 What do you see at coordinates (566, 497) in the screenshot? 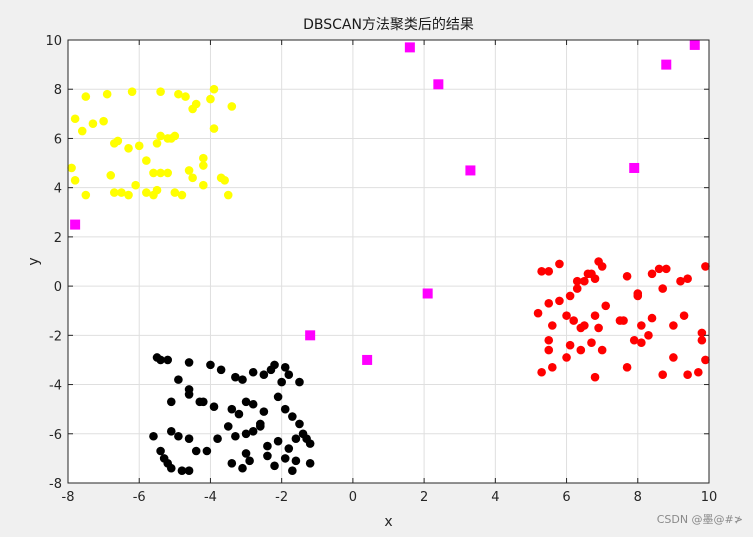
I see `x-tick-label: 6` at bounding box center [566, 497].